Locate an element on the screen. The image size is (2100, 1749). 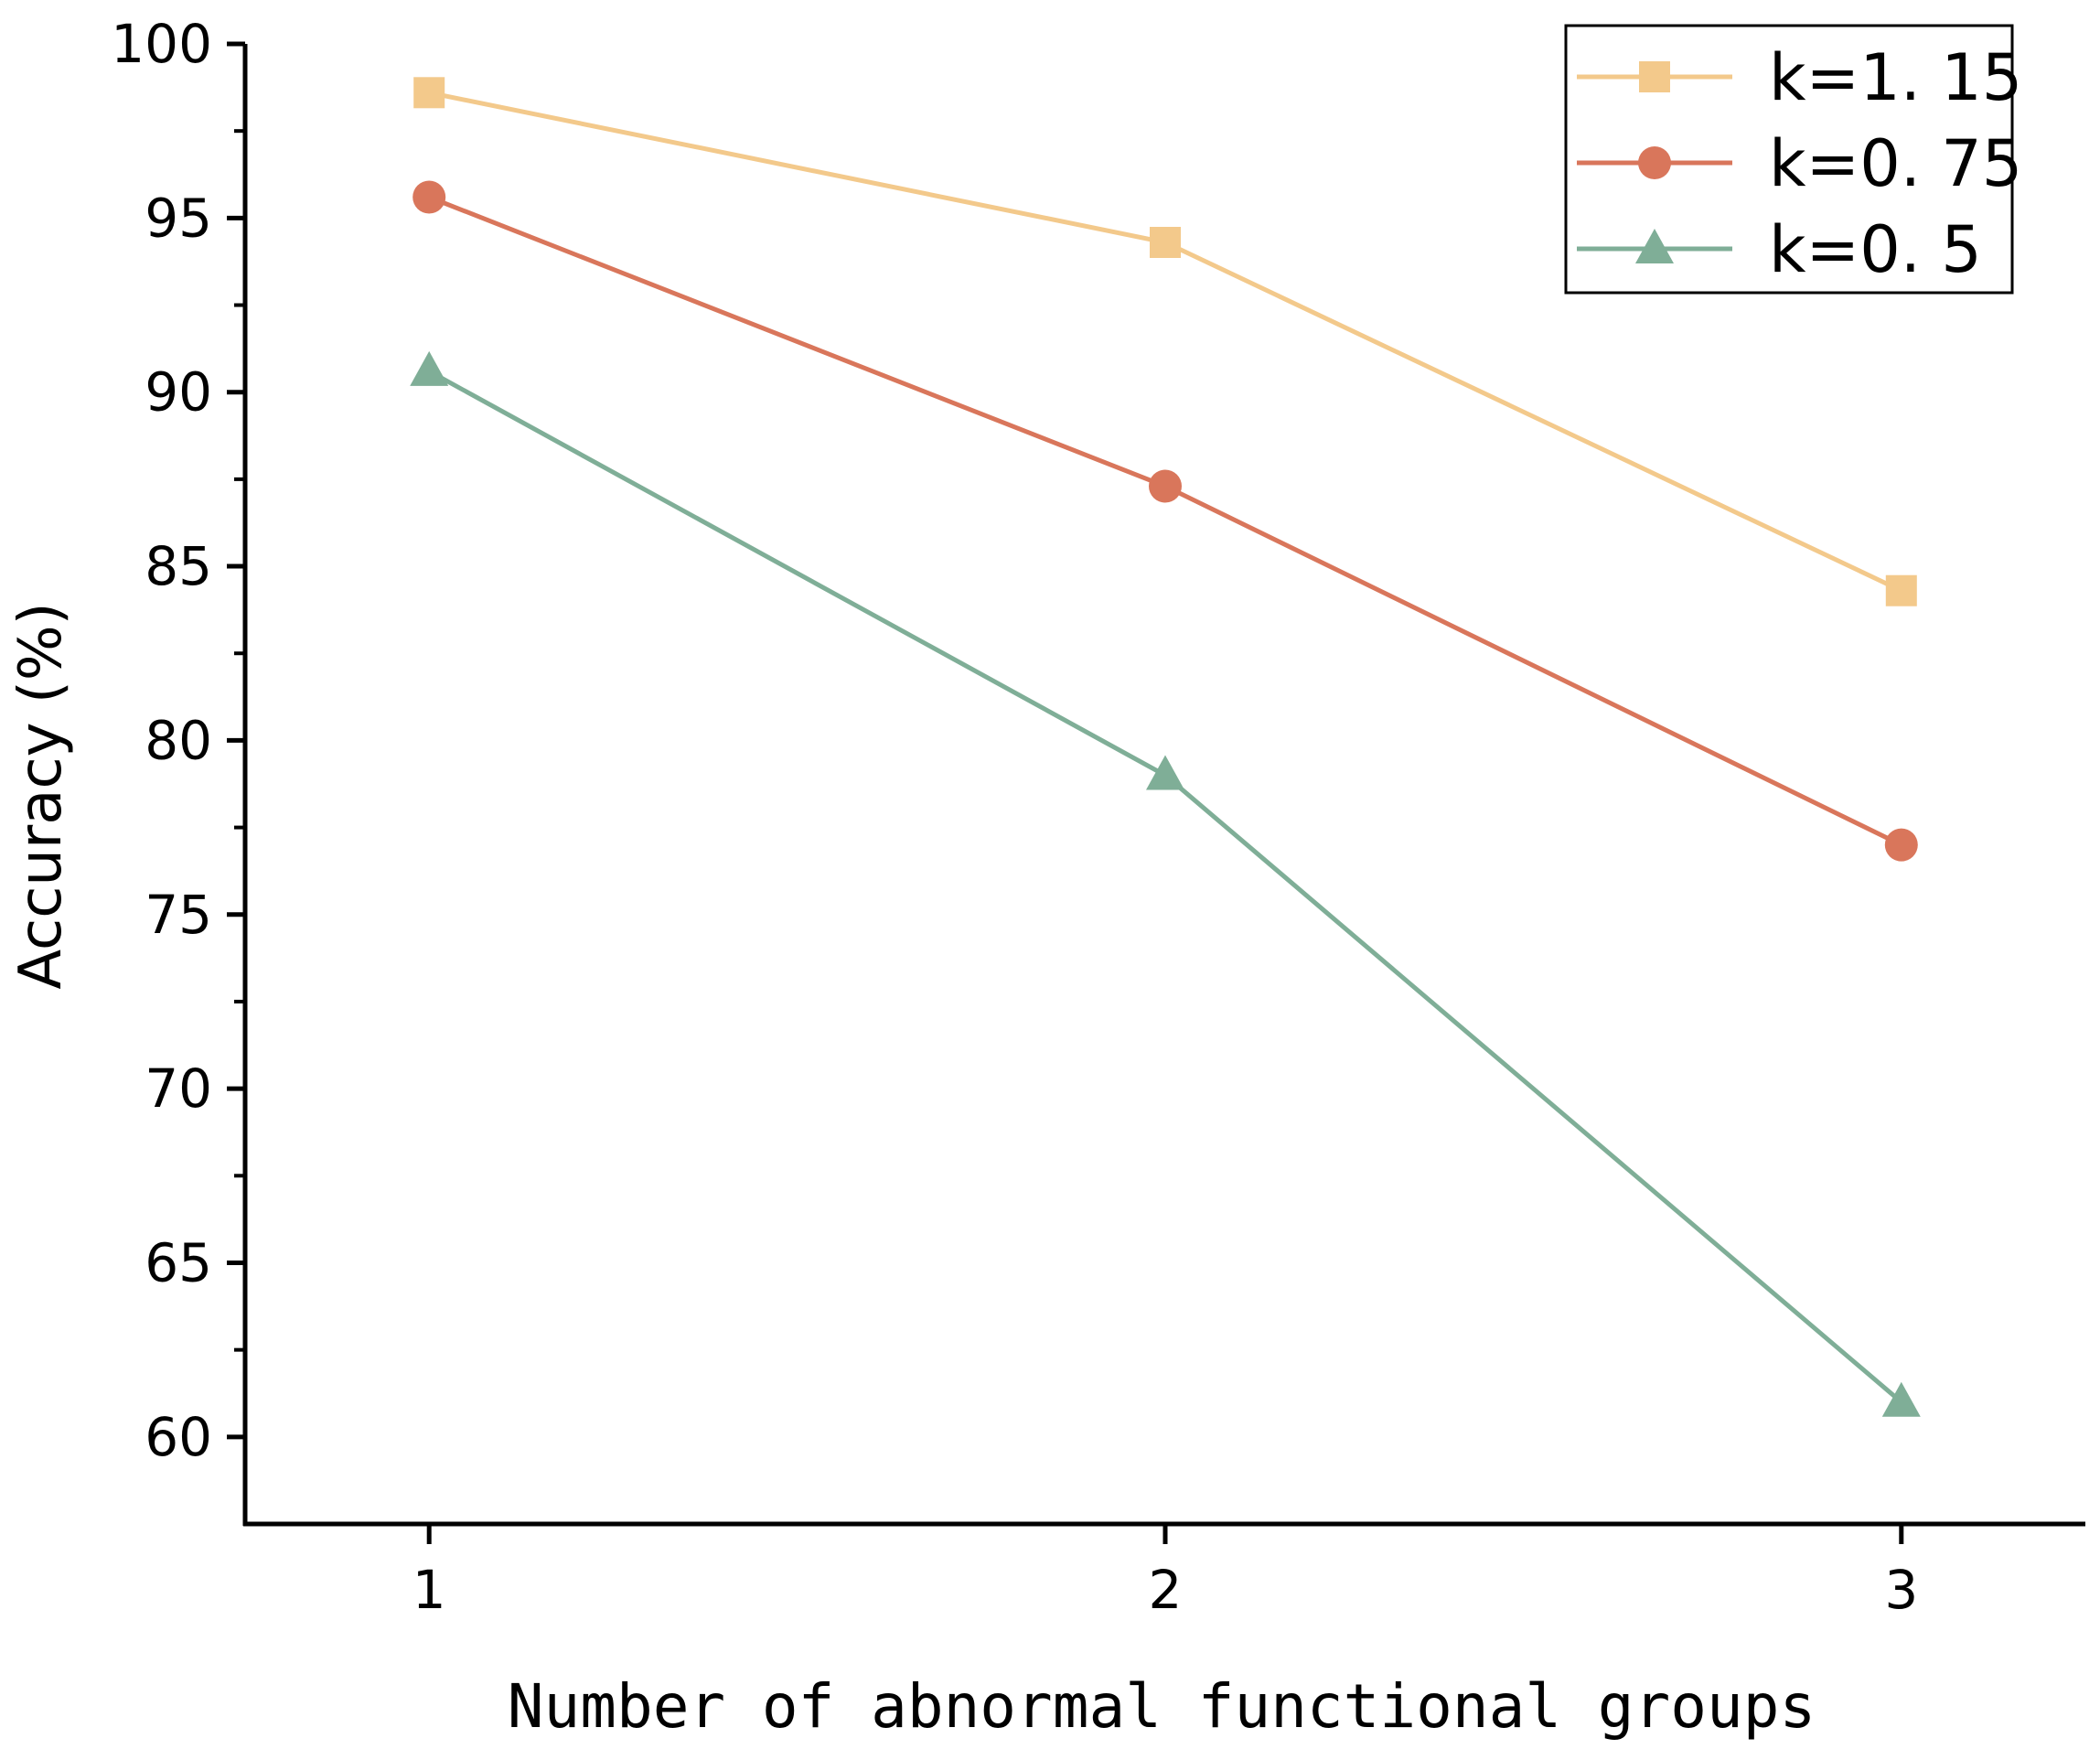
x-tick-label: 2 is located at coordinates (1166, 1590).